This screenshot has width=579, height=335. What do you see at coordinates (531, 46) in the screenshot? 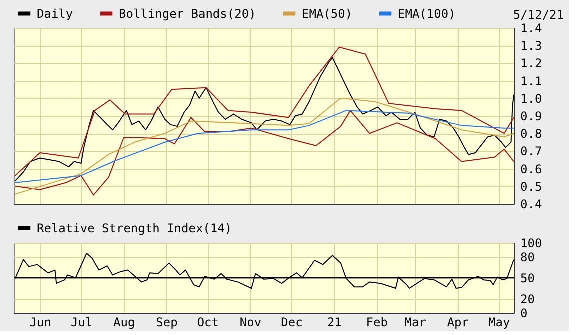
I see `y-tick-label: 1.3` at bounding box center [531, 46].